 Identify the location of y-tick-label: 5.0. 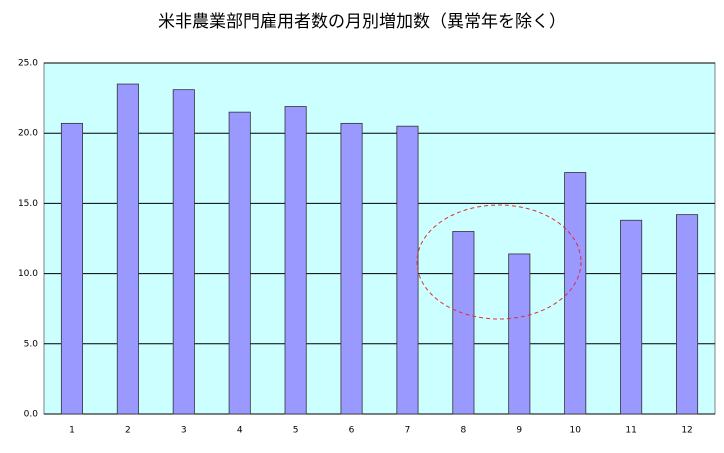
(31, 344).